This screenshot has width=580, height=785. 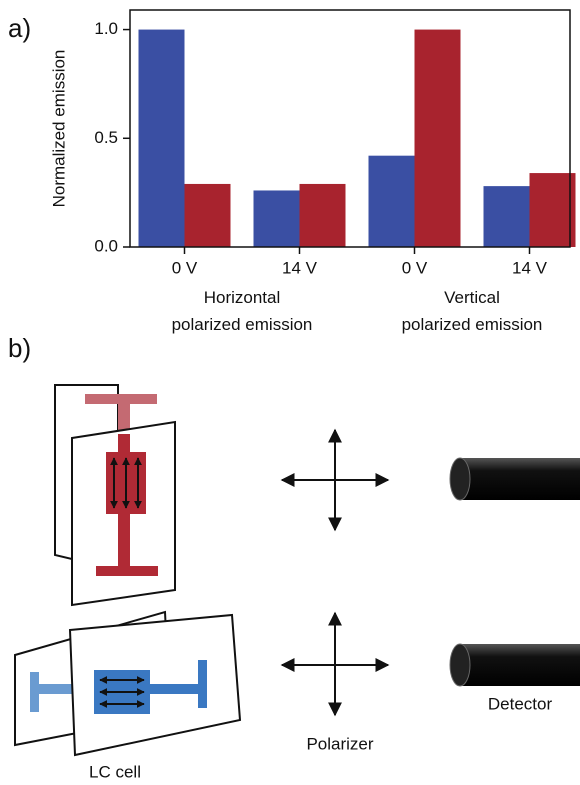 What do you see at coordinates (19, 28) in the screenshot?
I see `panel-label: a)` at bounding box center [19, 28].